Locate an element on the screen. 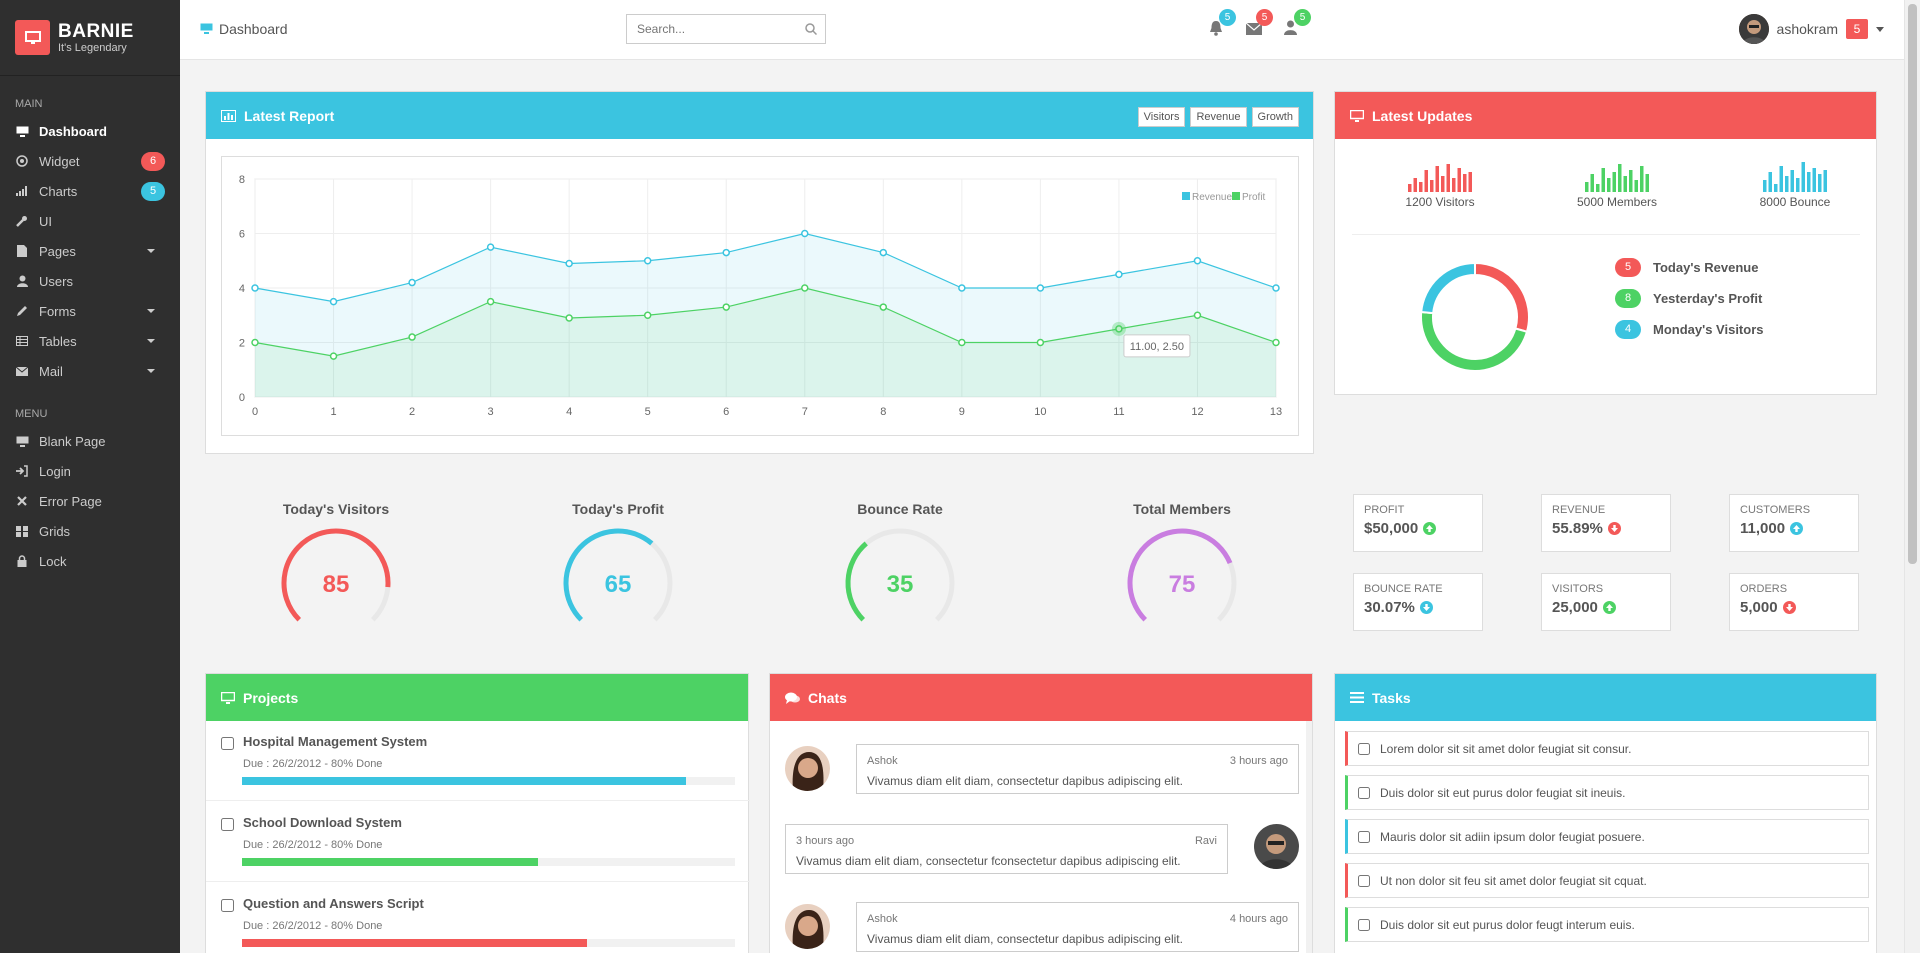 Image resolution: width=1920 pixels, height=953 pixels. sidebar-item-blank-page: Blank Page is located at coordinates (90, 441).